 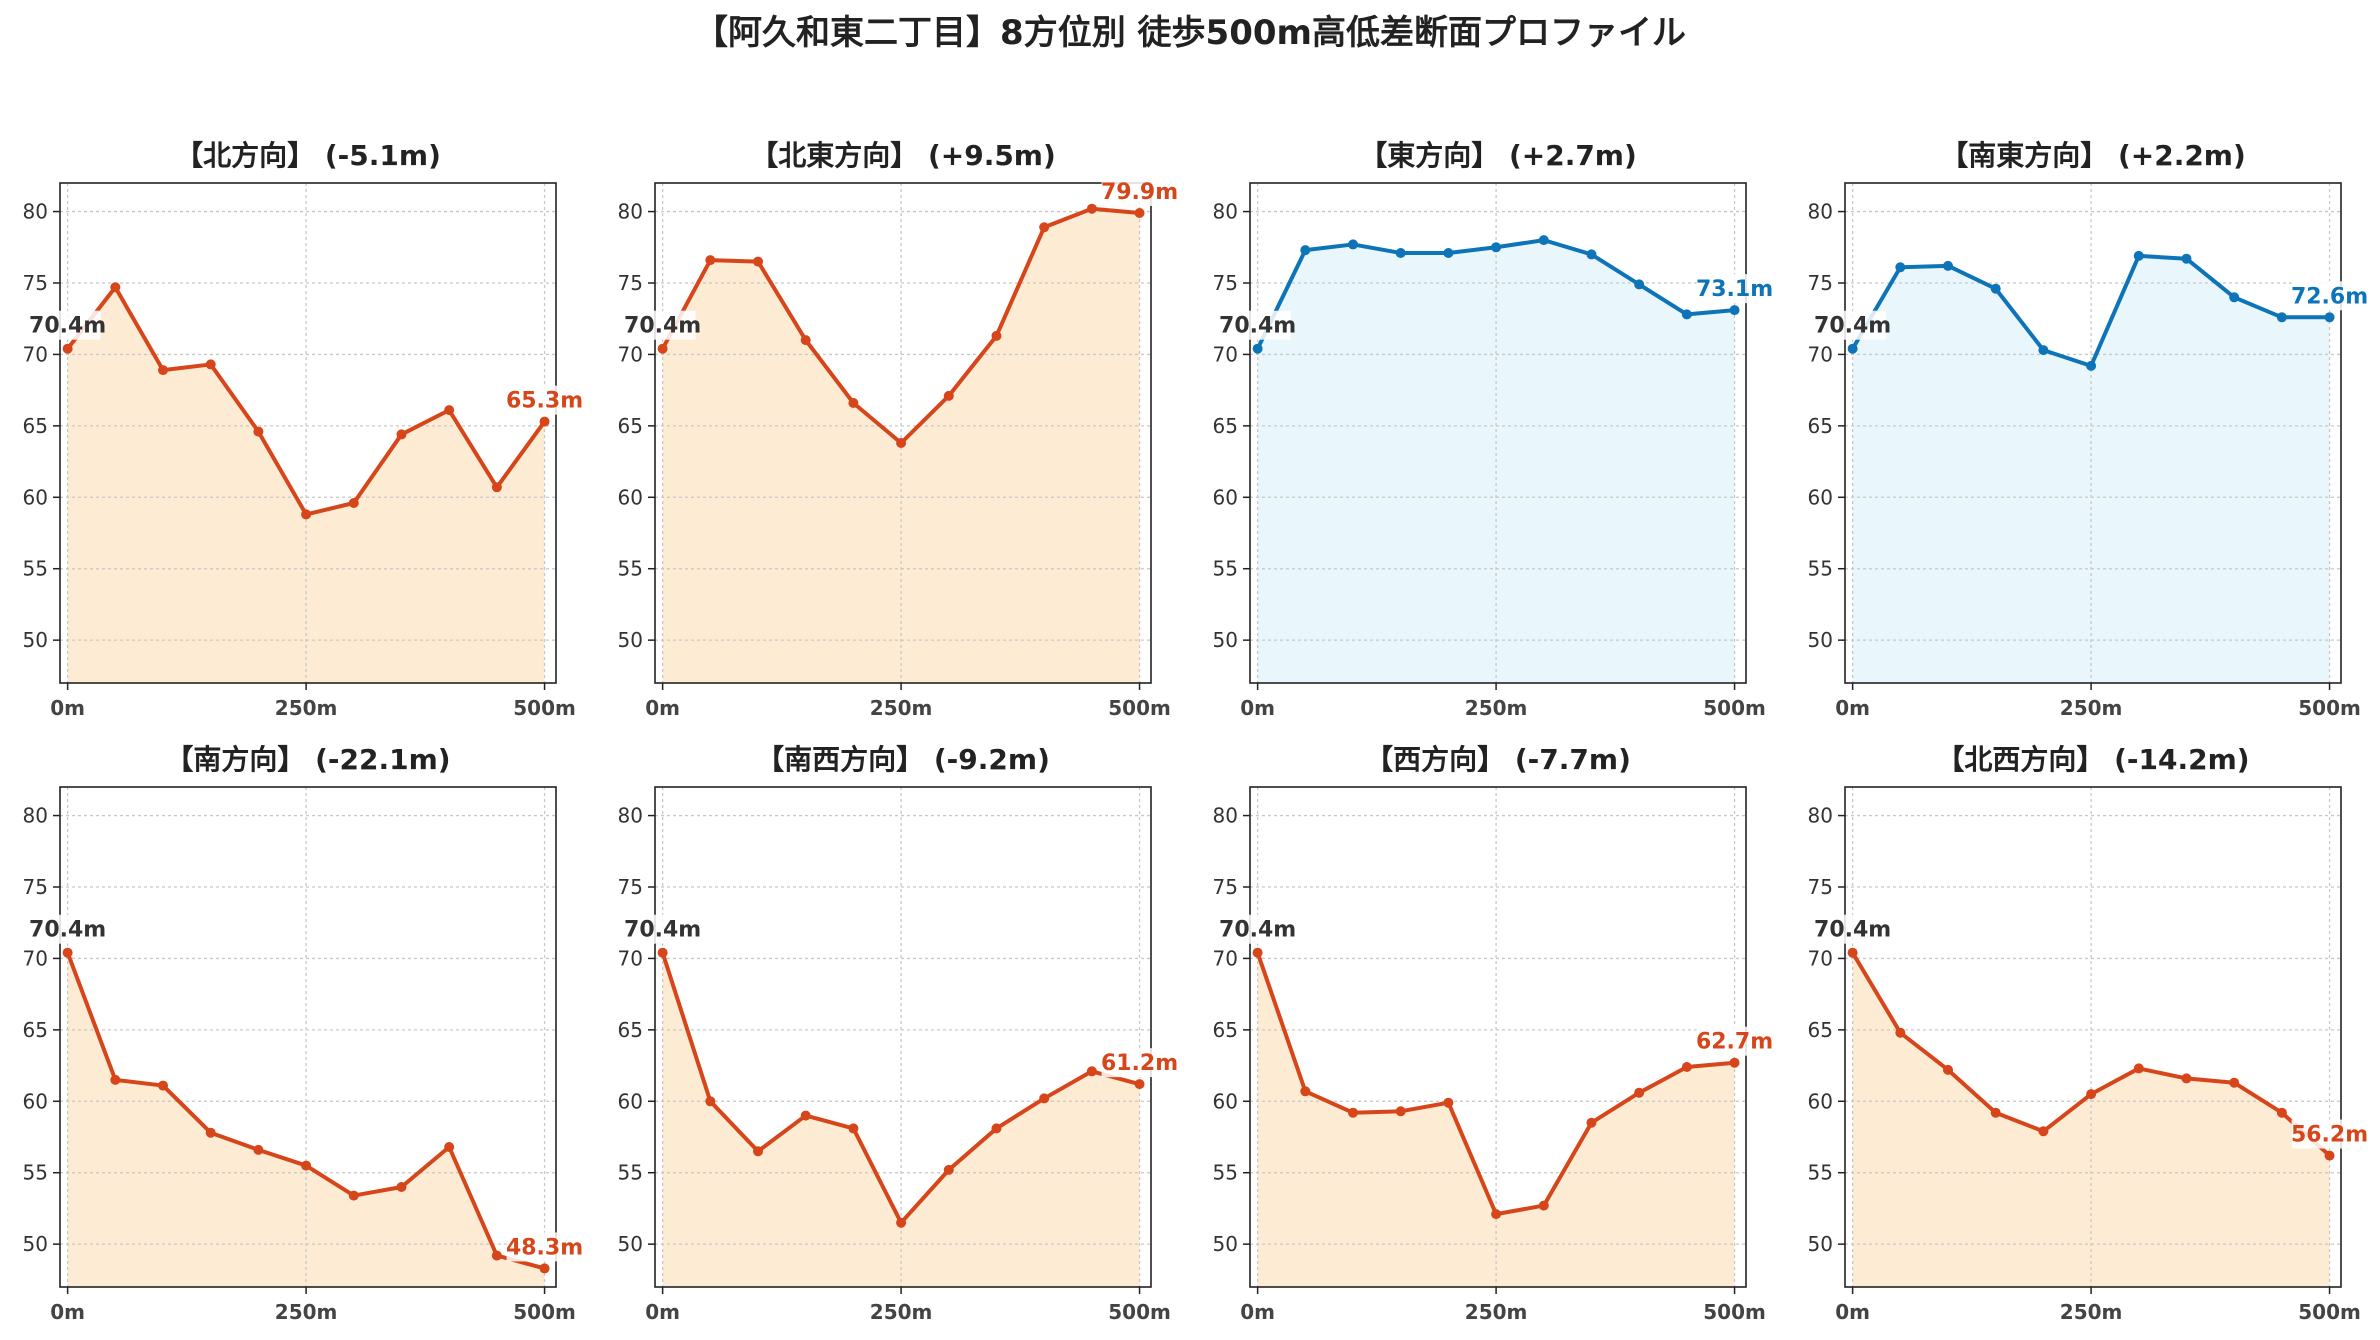 I want to click on end-value-label: 61.2m, so click(x=1139, y=1063).